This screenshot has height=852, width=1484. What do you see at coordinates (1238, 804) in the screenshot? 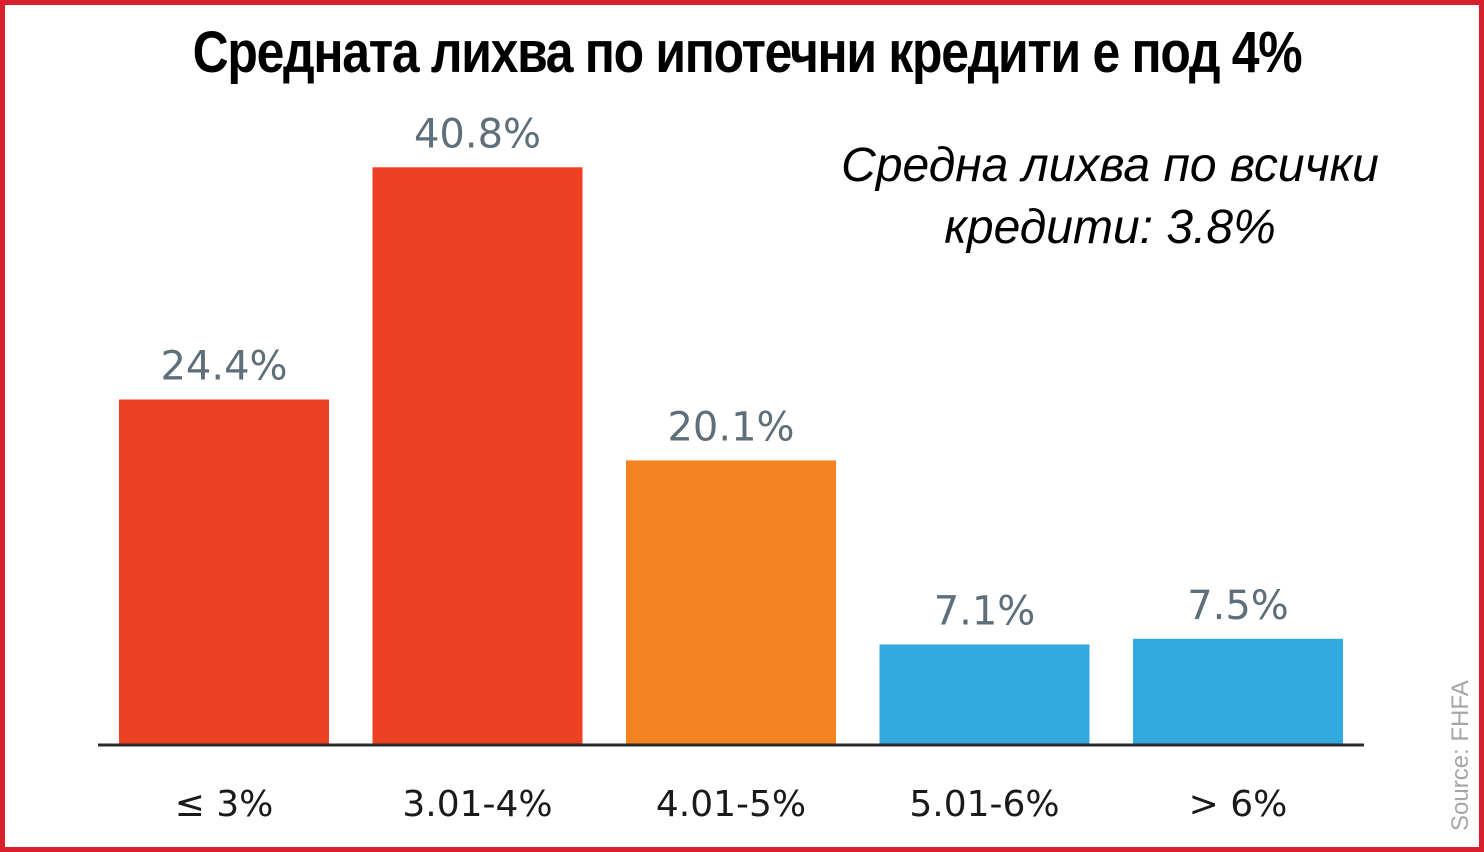
I see `category-label-4: > 6%` at bounding box center [1238, 804].